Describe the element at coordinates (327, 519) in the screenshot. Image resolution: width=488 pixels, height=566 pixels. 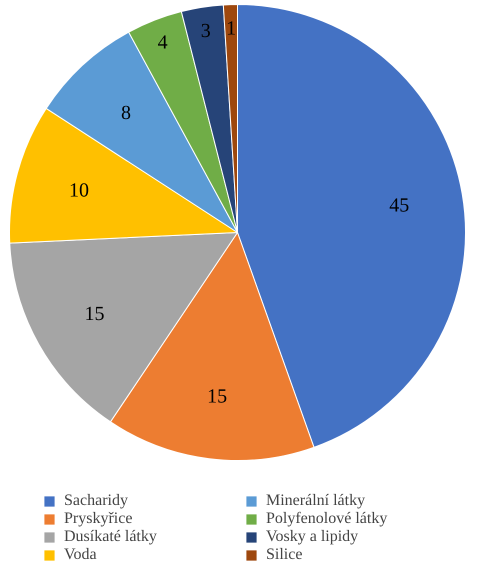
I see `legend-label: Polyfenolové látky` at that location.